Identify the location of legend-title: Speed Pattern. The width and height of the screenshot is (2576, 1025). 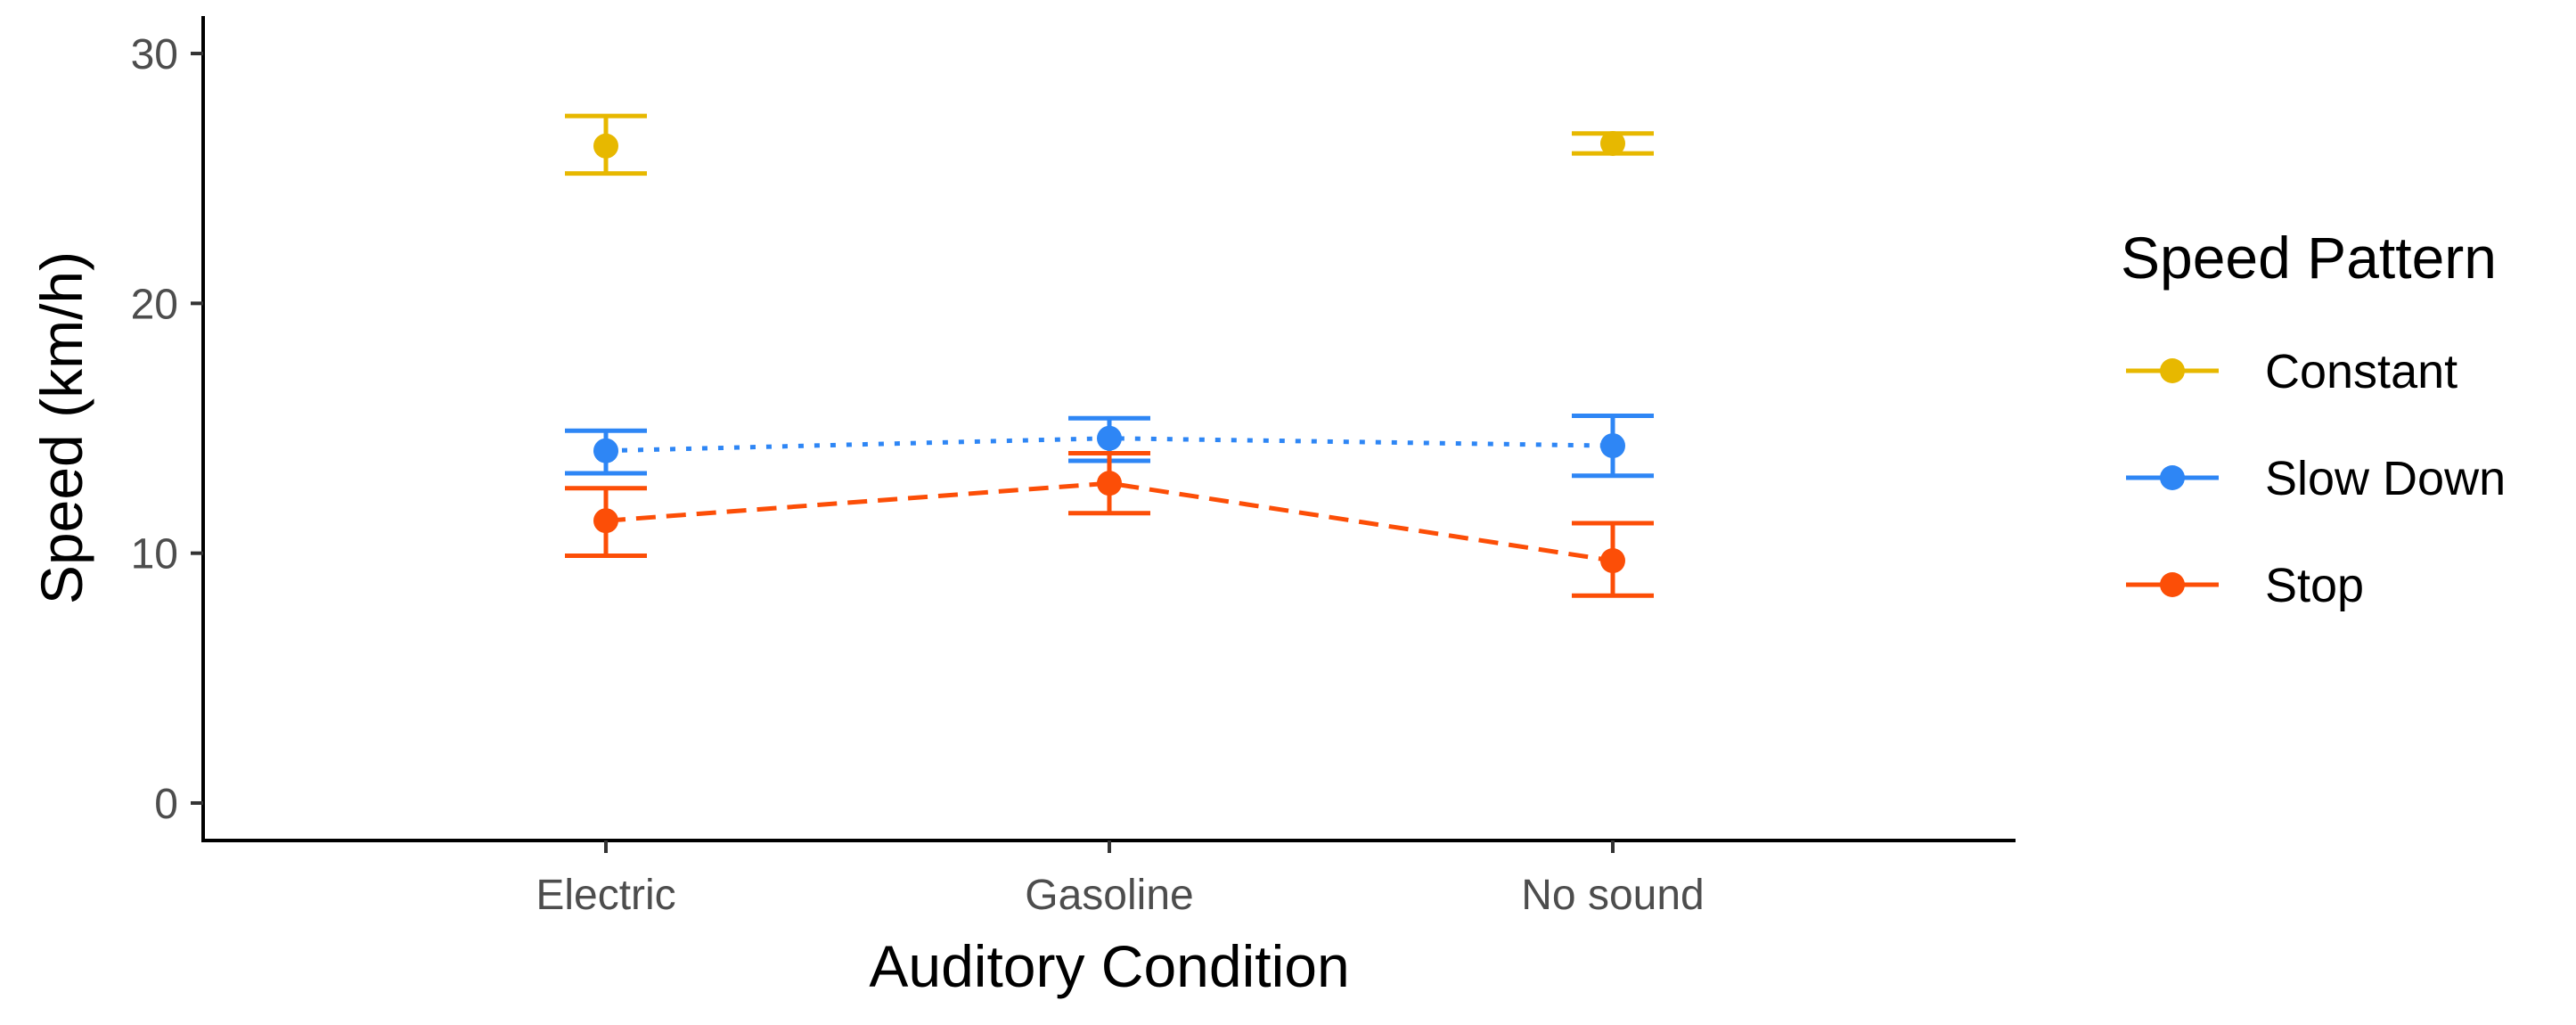
(2309, 258).